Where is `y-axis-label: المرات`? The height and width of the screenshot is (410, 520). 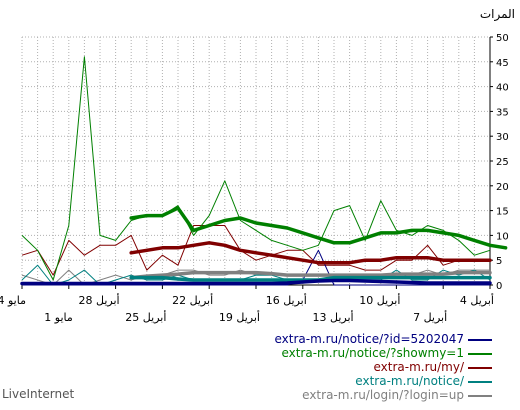 y-axis-label: المرات is located at coordinates (497, 14).